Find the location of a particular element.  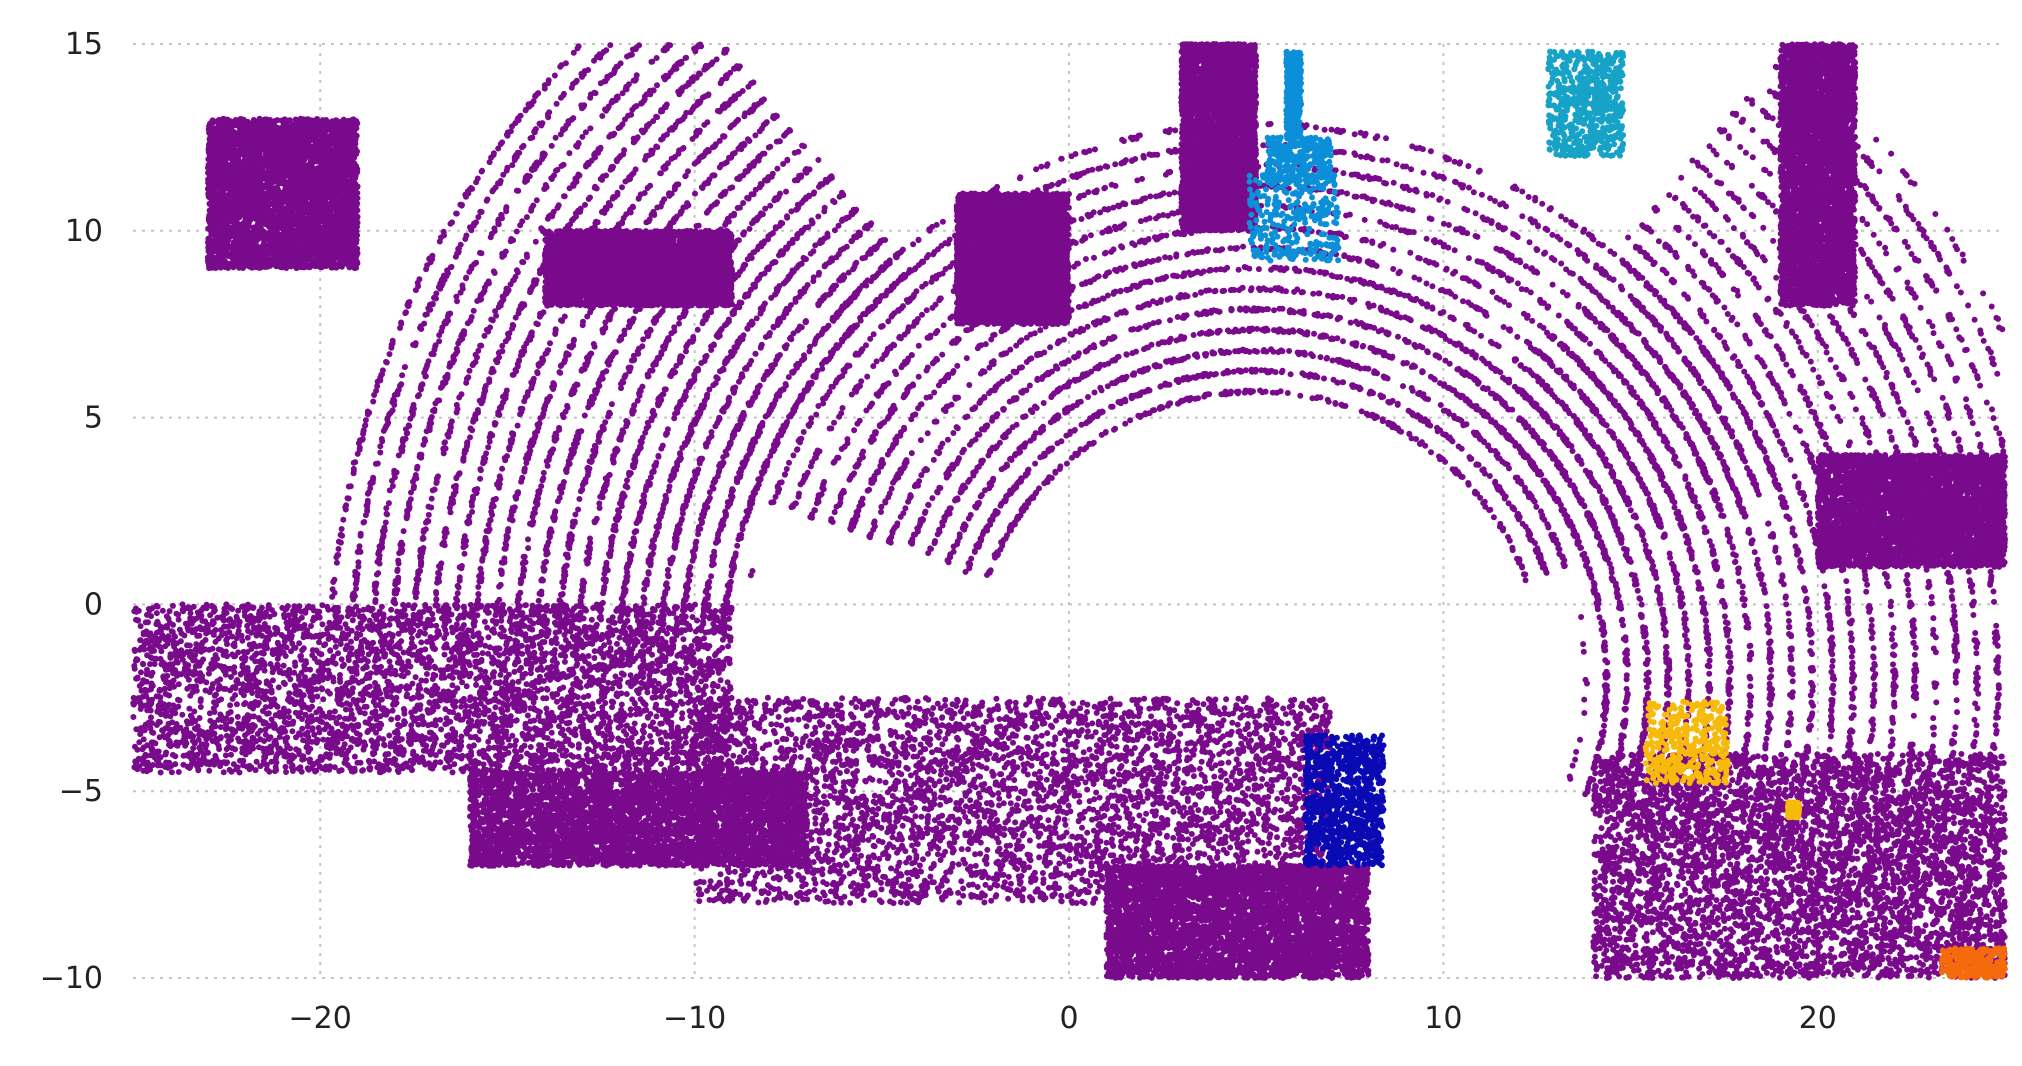

series-object-right-points is located at coordinates (1722, 759).